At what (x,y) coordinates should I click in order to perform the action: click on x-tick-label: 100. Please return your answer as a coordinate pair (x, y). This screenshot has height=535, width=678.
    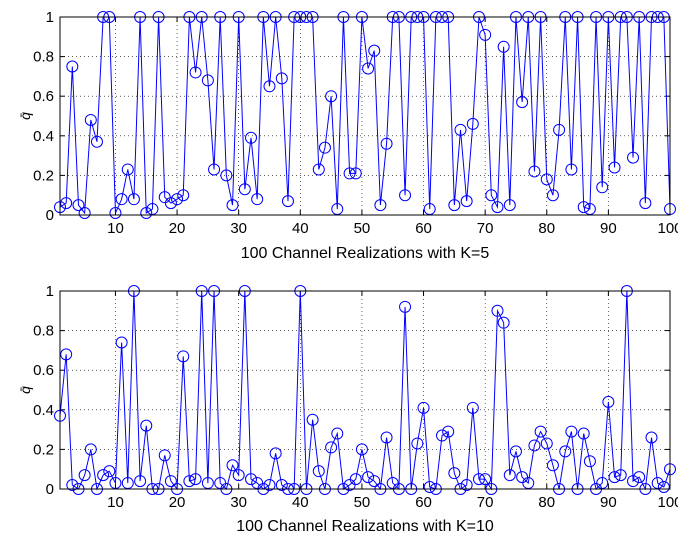
    Looking at the image, I should click on (667, 502).